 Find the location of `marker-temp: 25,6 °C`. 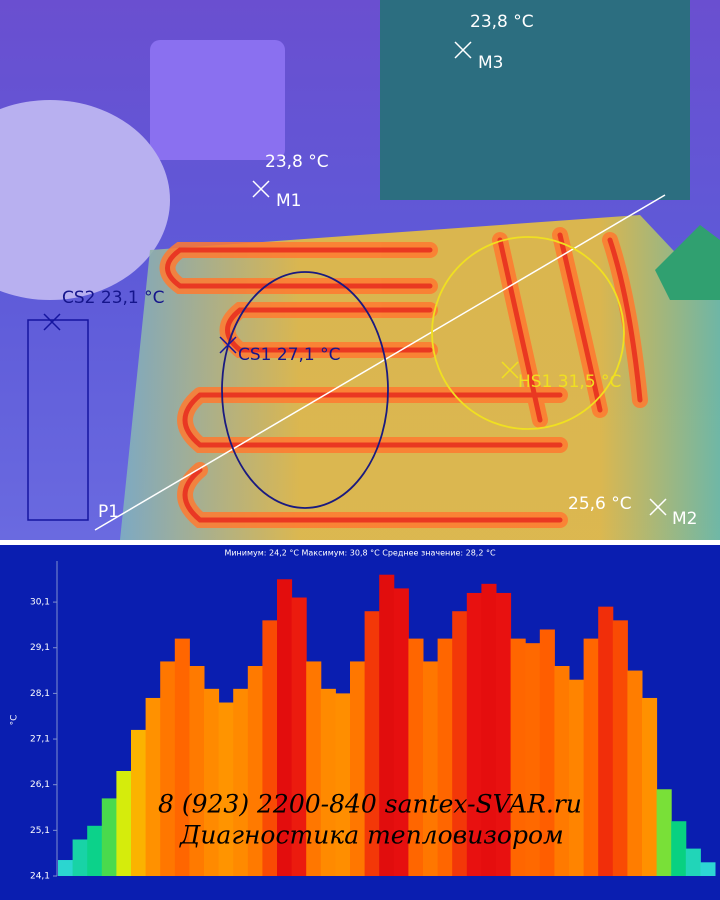

marker-temp: 25,6 °C is located at coordinates (600, 504).